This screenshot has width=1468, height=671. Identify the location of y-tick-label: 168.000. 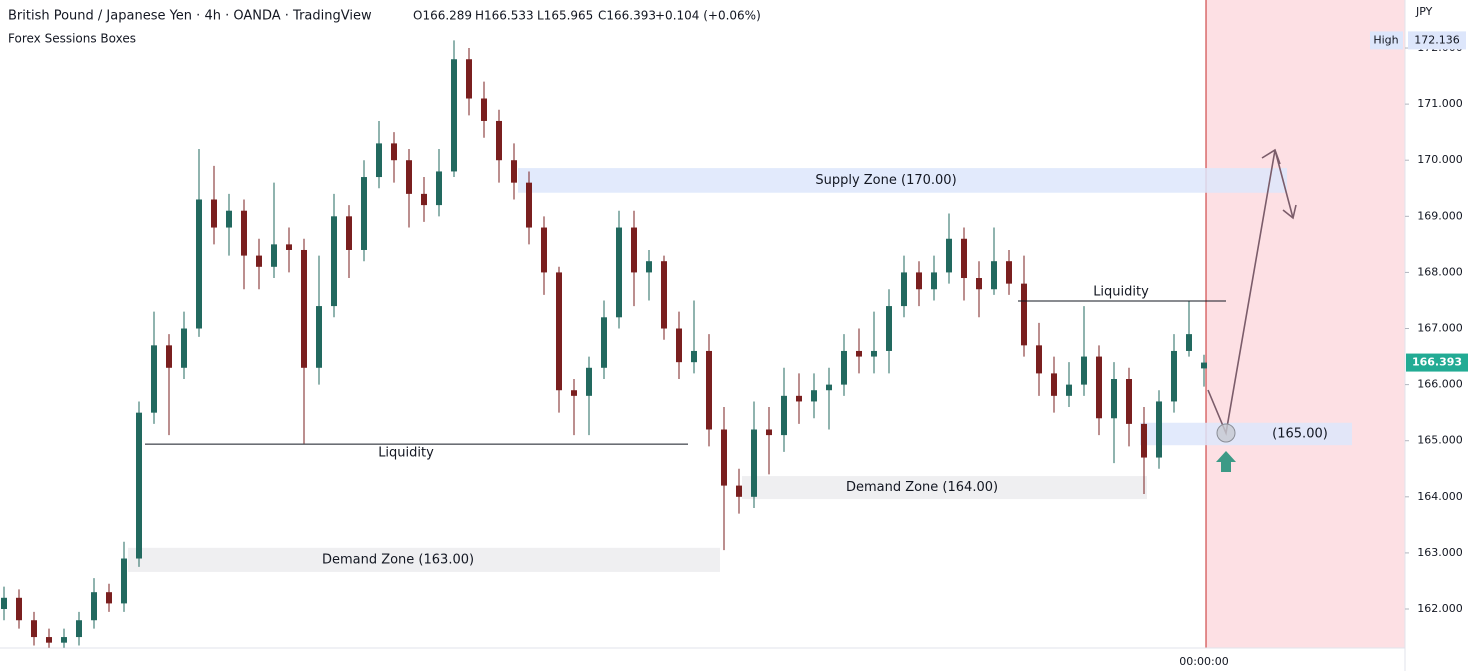
(1440, 271).